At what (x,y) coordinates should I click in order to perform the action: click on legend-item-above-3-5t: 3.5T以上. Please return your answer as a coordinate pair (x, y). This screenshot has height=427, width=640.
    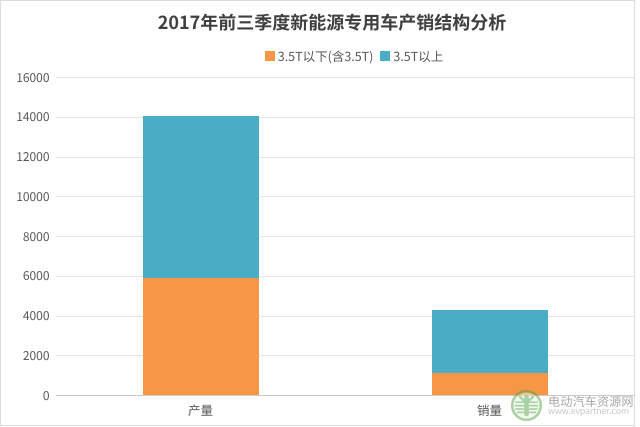
    Looking at the image, I should click on (411, 56).